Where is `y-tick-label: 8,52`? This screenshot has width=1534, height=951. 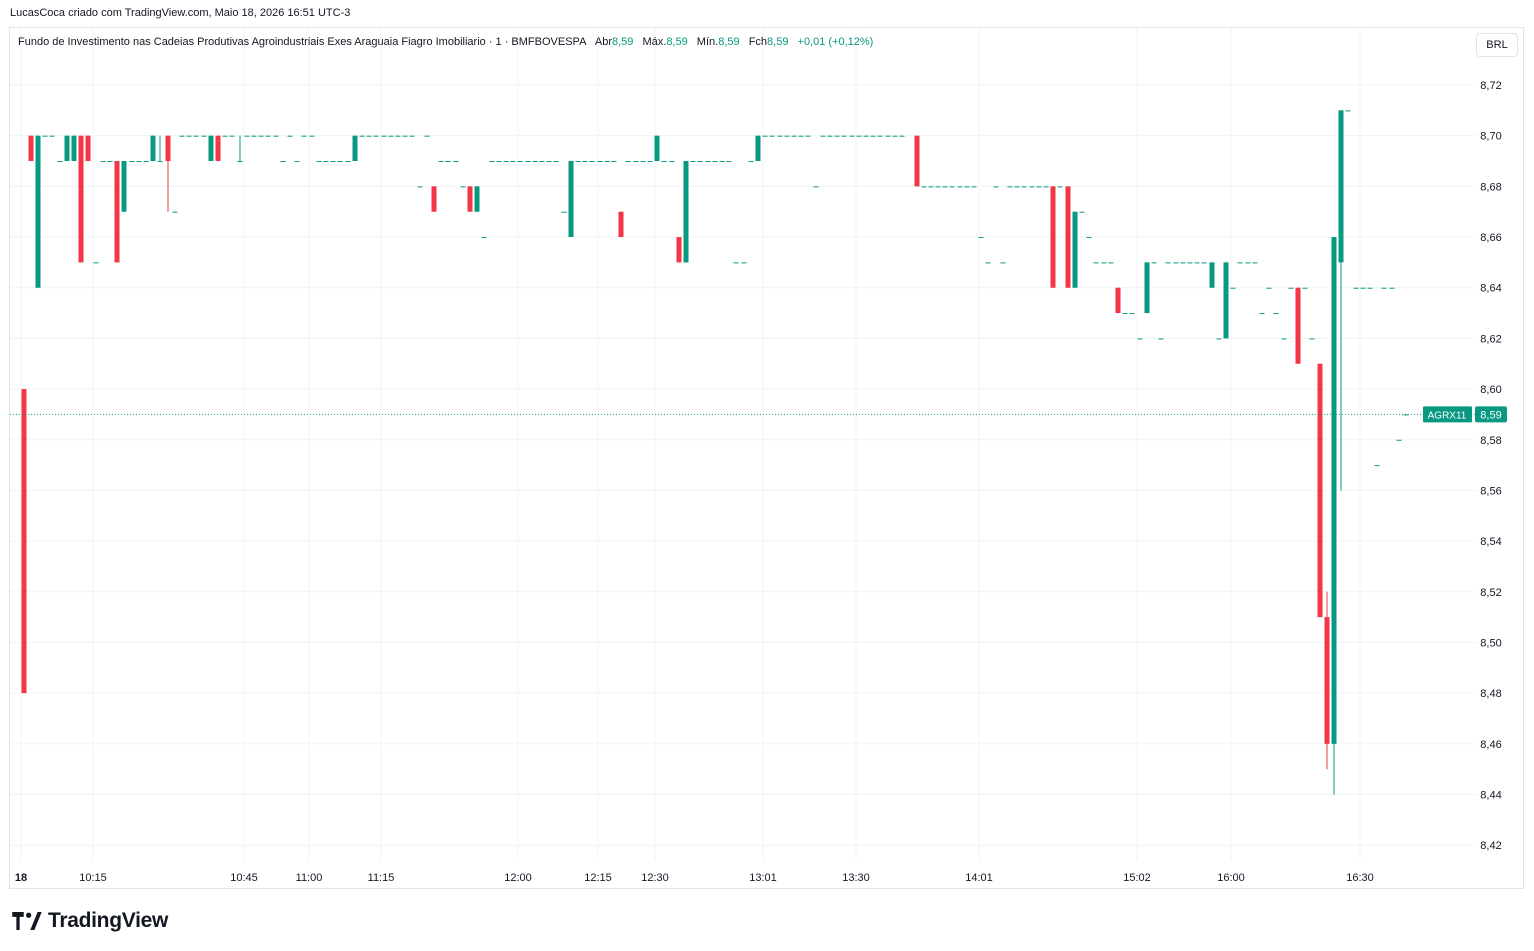
y-tick-label: 8,52 is located at coordinates (1490, 593).